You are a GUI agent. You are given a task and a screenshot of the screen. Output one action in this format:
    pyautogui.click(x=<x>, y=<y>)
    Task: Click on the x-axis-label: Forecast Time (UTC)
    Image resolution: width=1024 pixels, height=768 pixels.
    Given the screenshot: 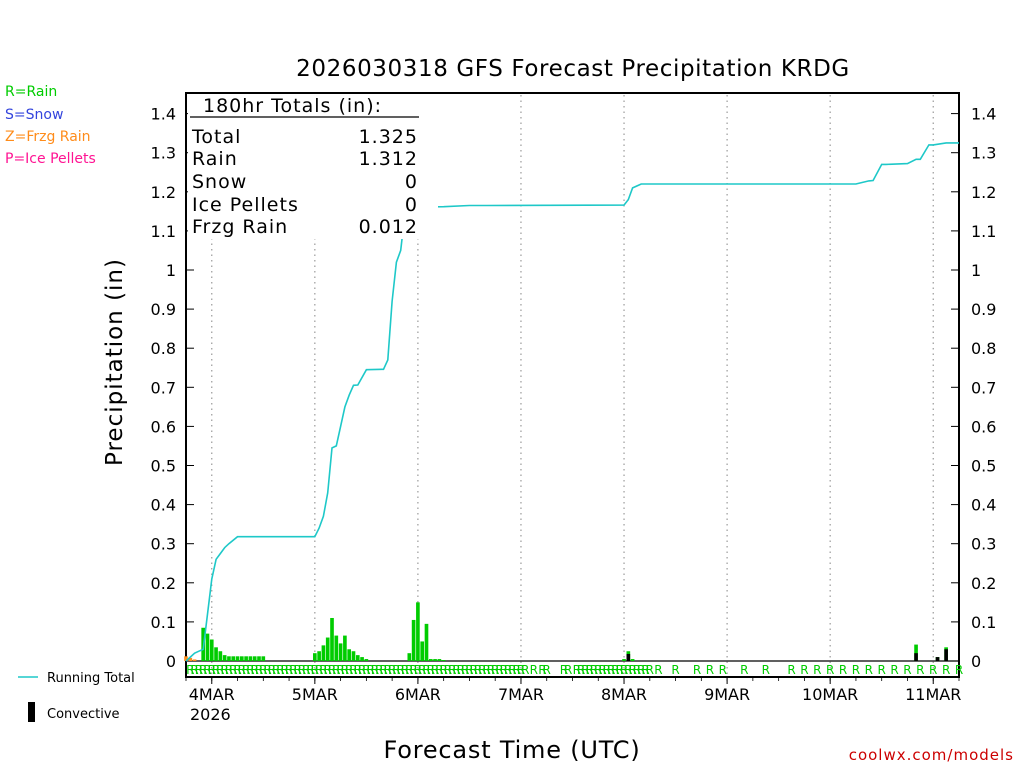 What is the action you would take?
    pyautogui.click(x=511, y=750)
    